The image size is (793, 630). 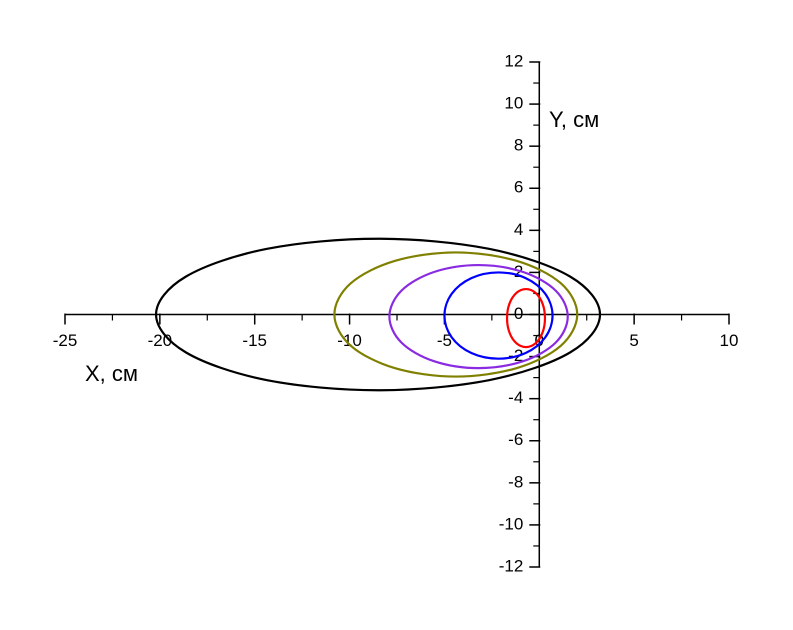 I want to click on y-tick-label: 10, so click(x=513, y=103).